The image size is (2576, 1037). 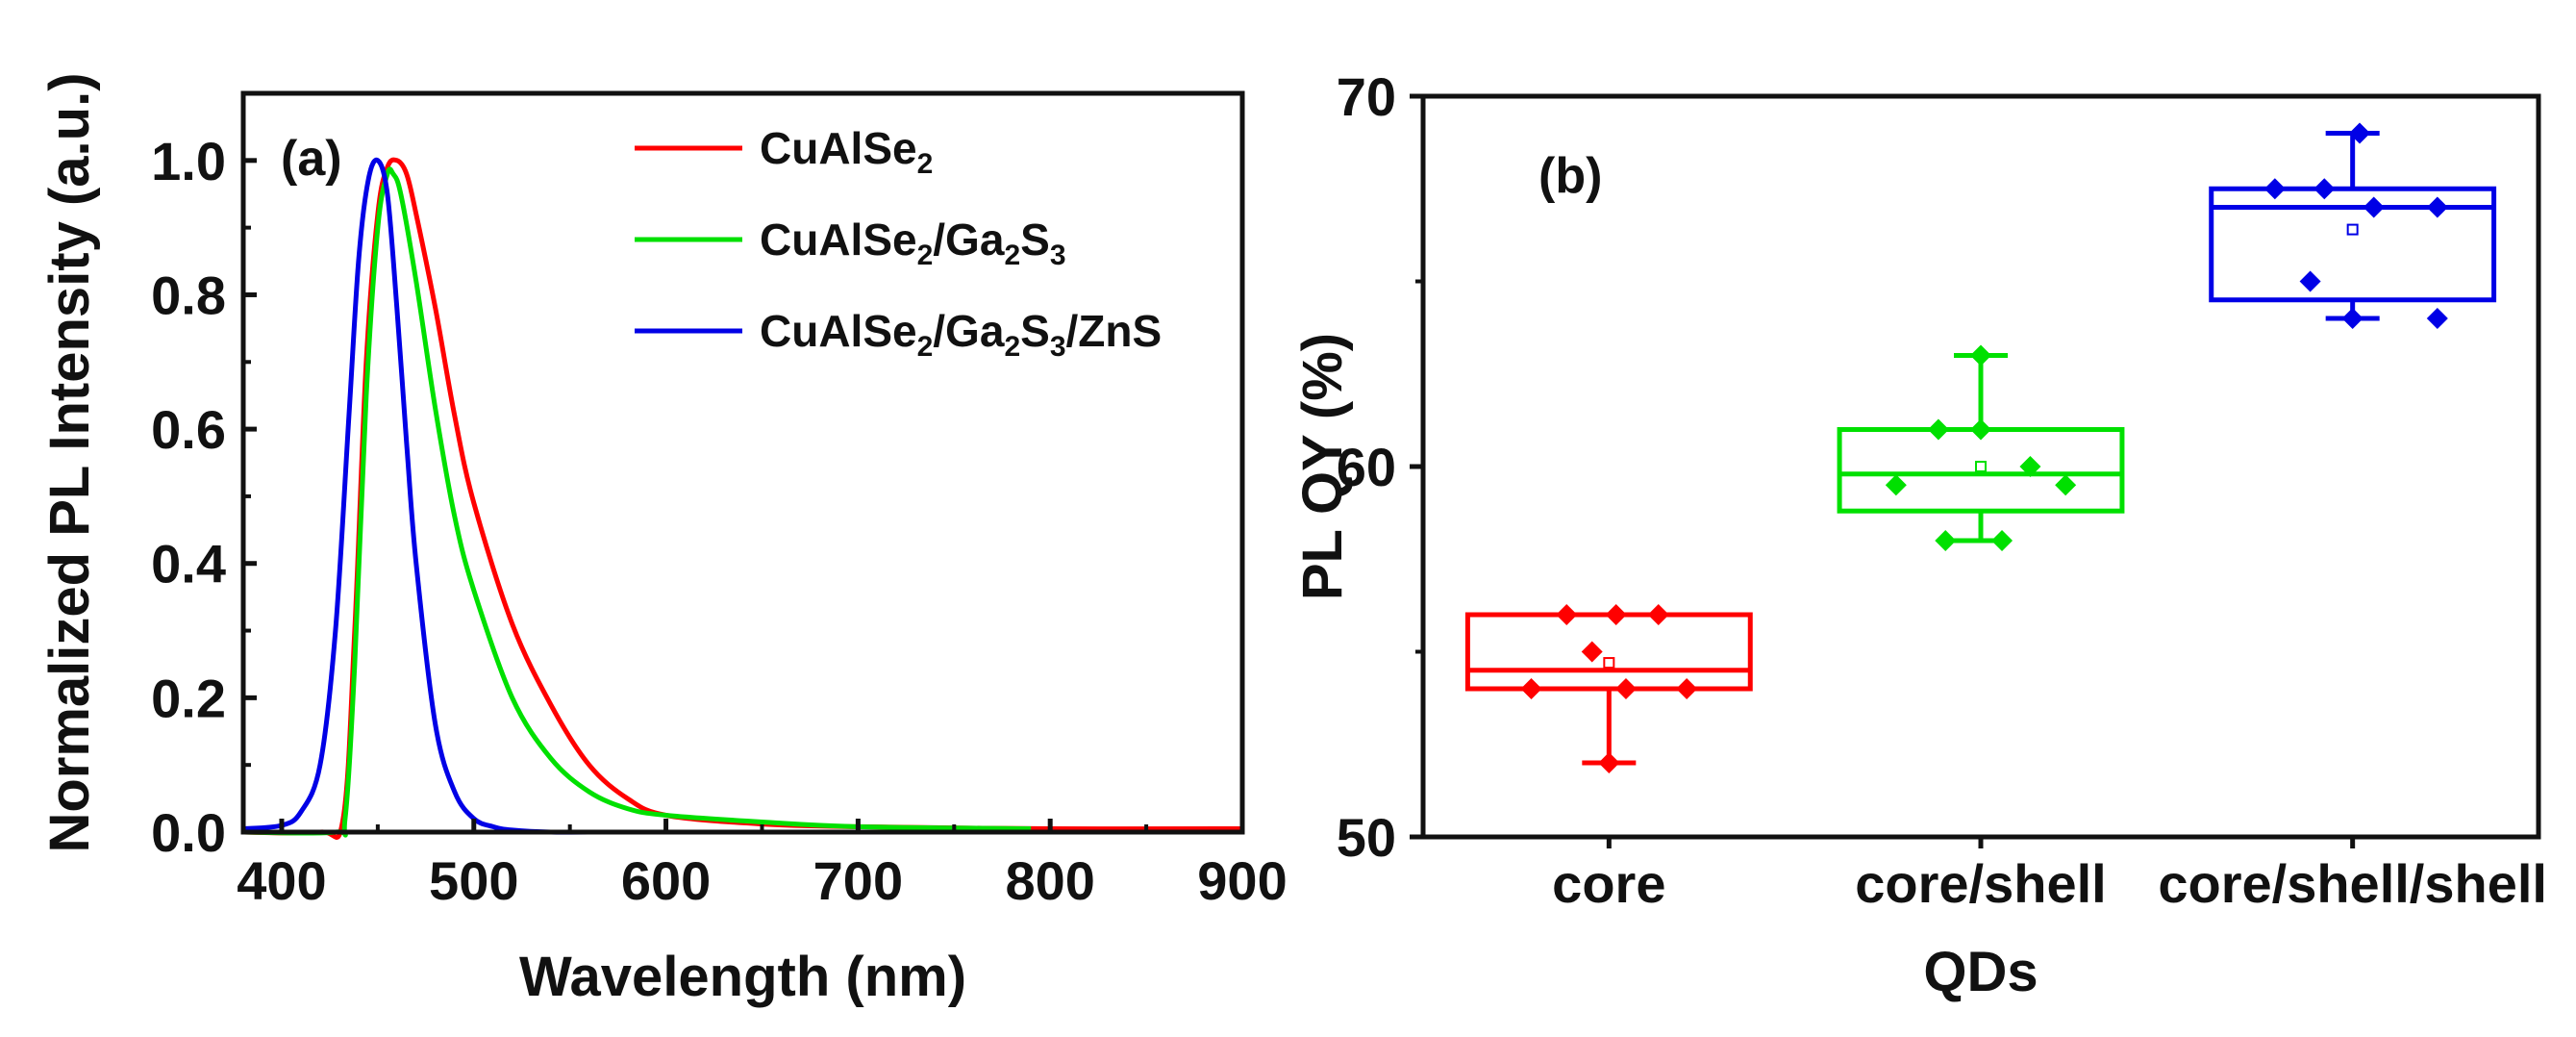 I want to click on legend-label-0: CuAlSe2, so click(x=846, y=151).